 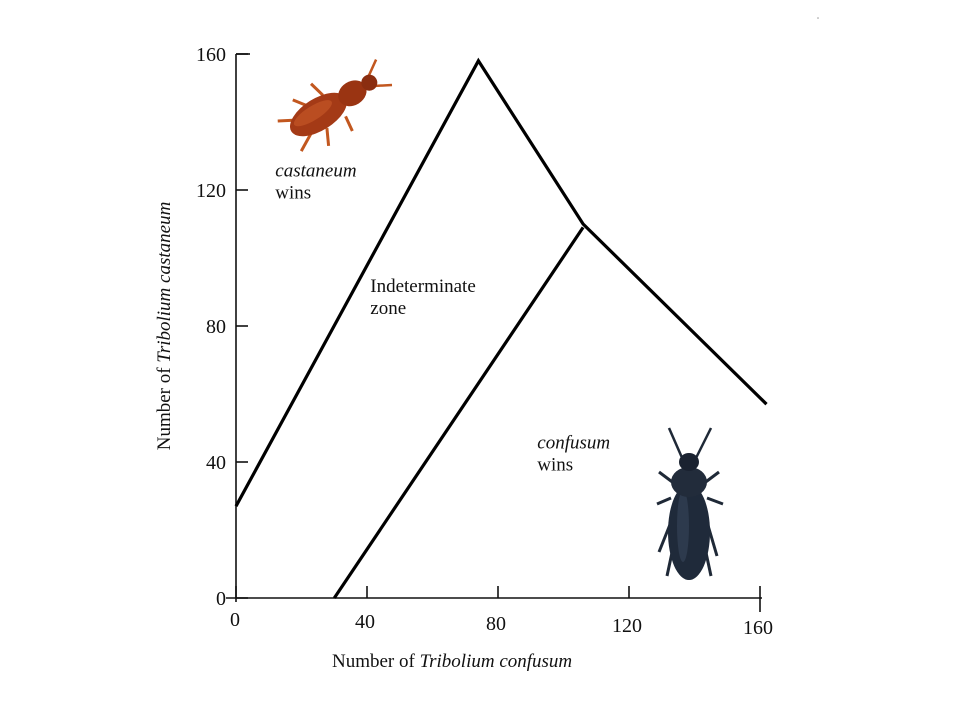 I want to click on indeterminate-zone-label: Indeterminate zone, so click(x=425, y=297).